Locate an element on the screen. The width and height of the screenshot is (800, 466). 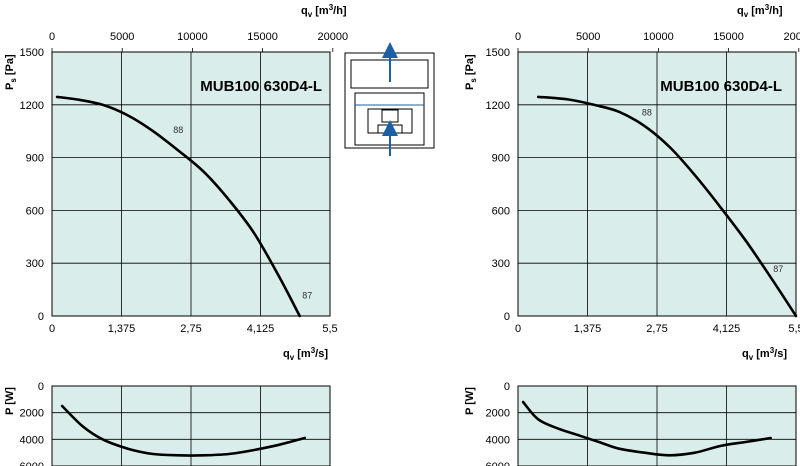
power-chart-left: 0 2000 4000 6000 is located at coordinates (175, 423).